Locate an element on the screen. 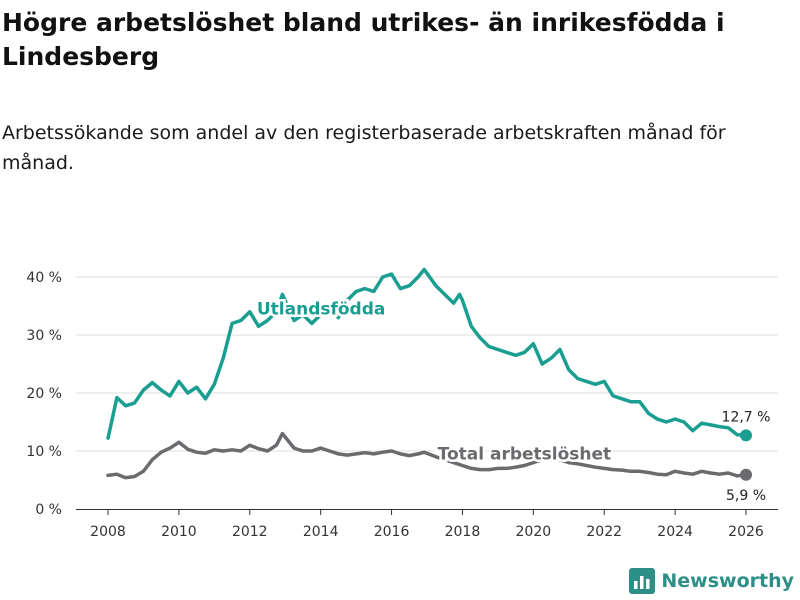  end-point-utlandsfodda is located at coordinates (746, 435).